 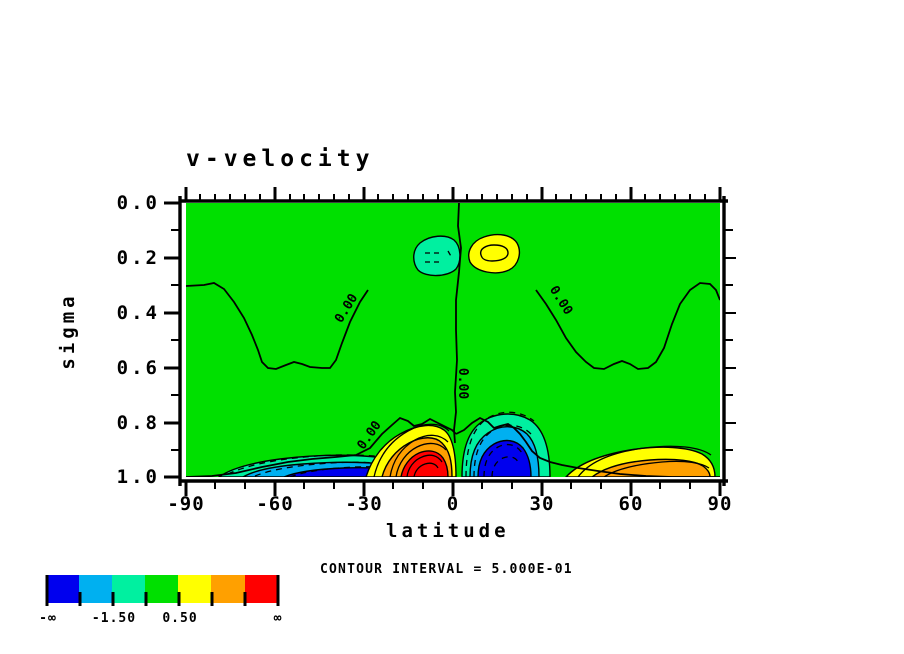 I want to click on x-tick-label-1: -60, so click(x=275, y=504).